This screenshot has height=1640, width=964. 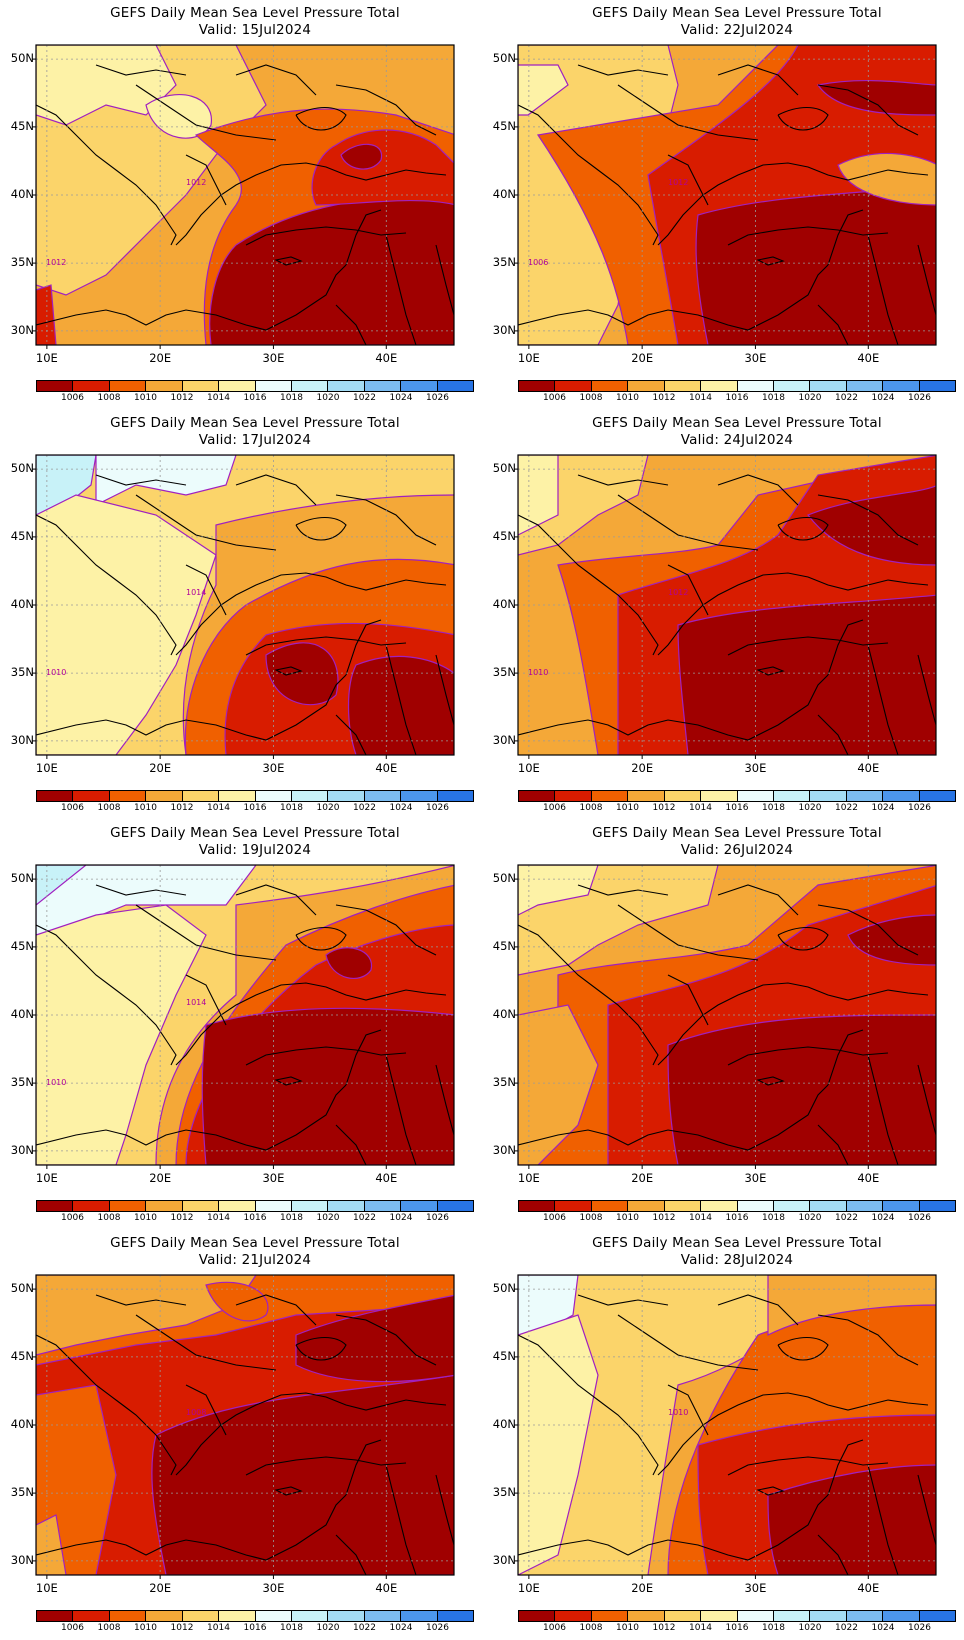 What do you see at coordinates (218, 1628) in the screenshot?
I see `colorbar-label: 1014` at bounding box center [218, 1628].